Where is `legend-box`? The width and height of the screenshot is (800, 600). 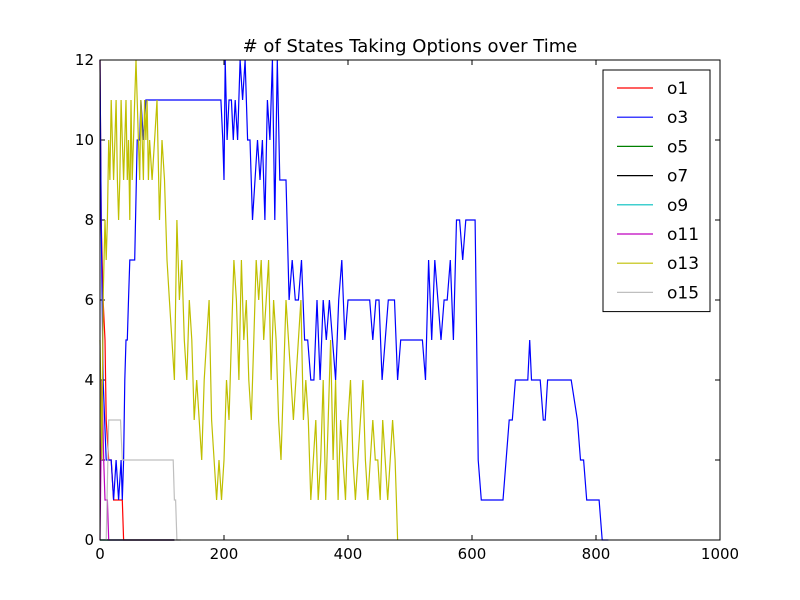 legend-box is located at coordinates (656, 191).